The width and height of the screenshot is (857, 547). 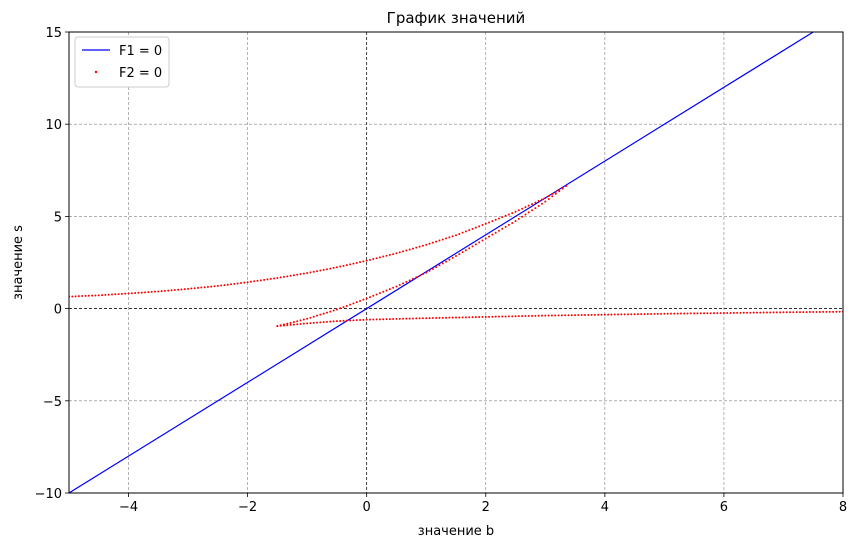 I want to click on y-tick-label: 5, so click(x=58, y=217).